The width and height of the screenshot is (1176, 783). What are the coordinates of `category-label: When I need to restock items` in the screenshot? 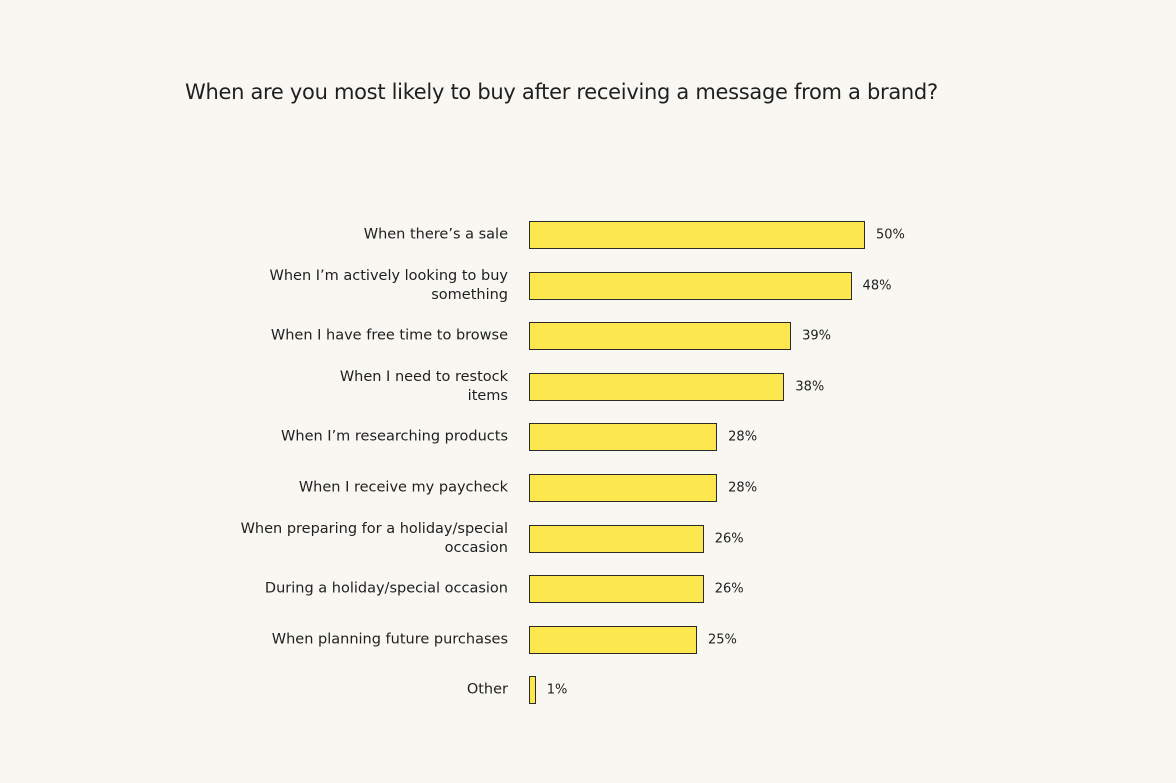 It's located at (423, 386).